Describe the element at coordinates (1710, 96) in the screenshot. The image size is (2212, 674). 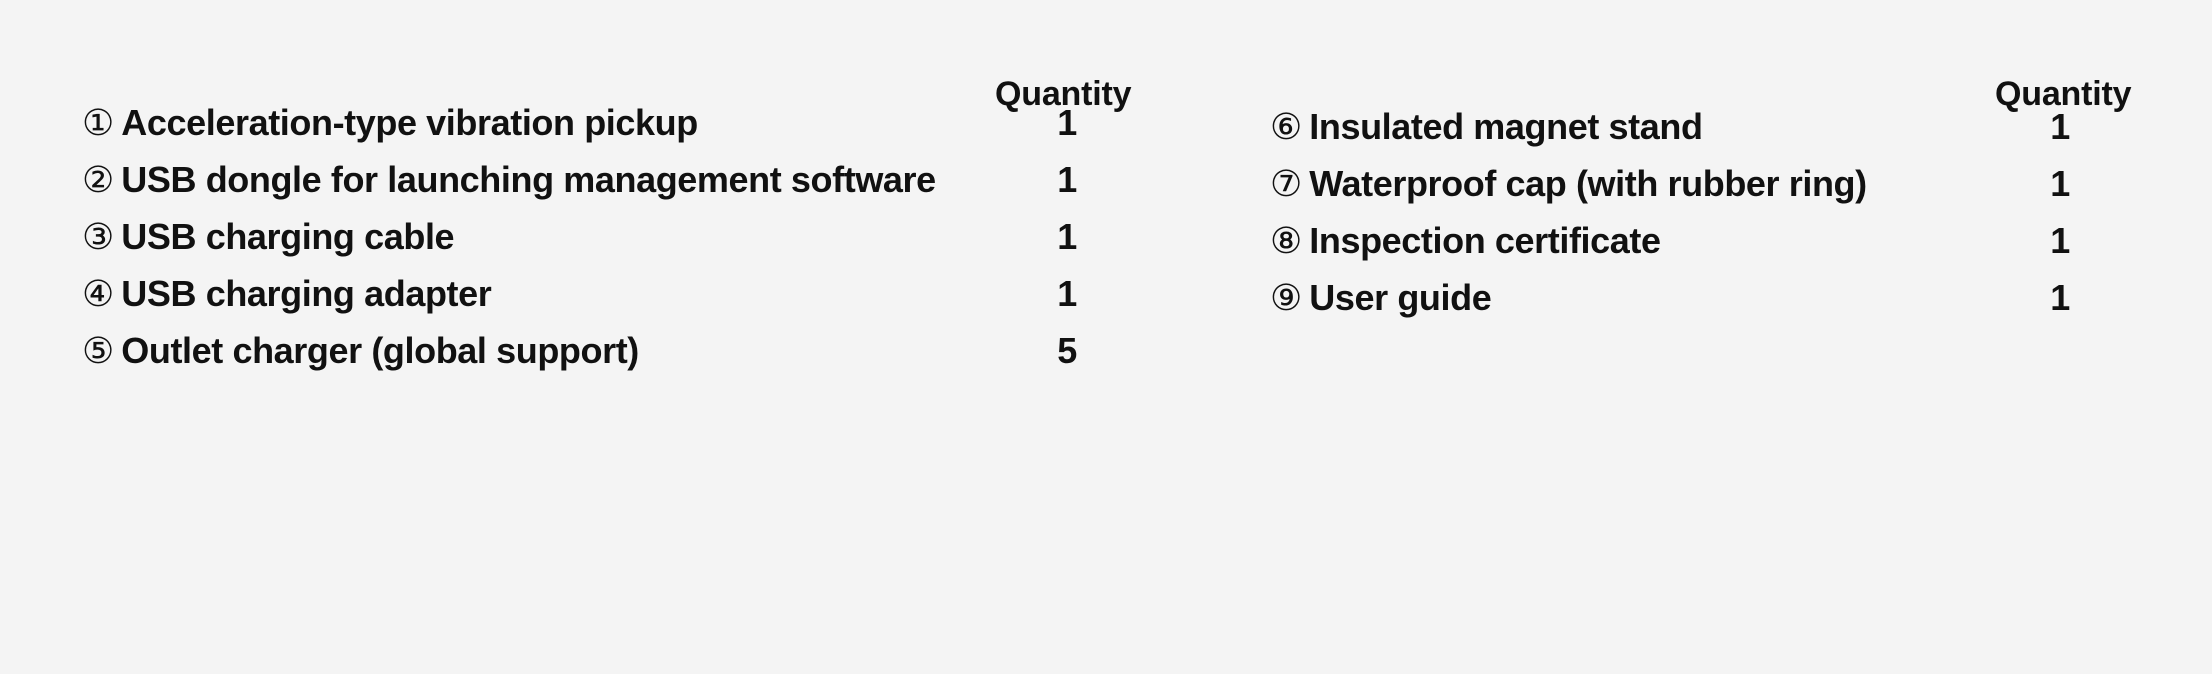
I see `column-header-right: Quantity` at that location.